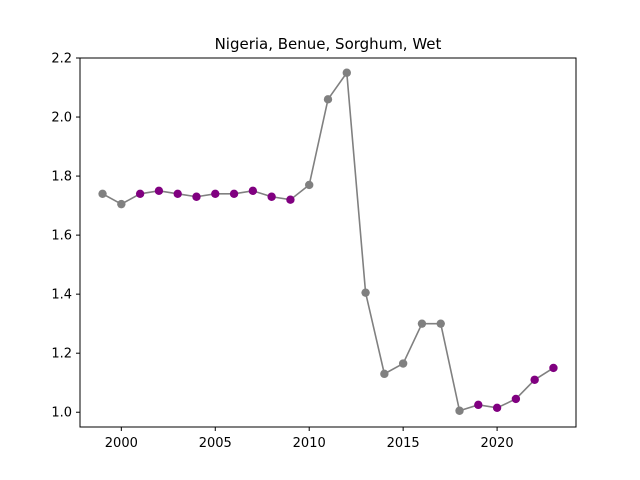 The height and width of the screenshot is (480, 640). I want to click on data-point-2022, so click(534, 379).